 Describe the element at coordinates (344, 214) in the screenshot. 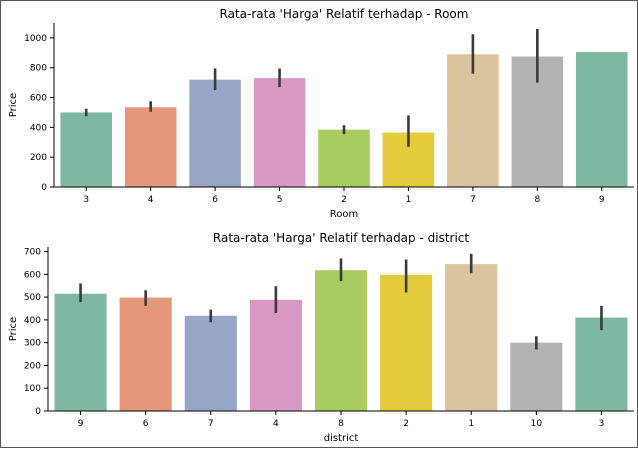

I see `x-axis-label: Room` at that location.